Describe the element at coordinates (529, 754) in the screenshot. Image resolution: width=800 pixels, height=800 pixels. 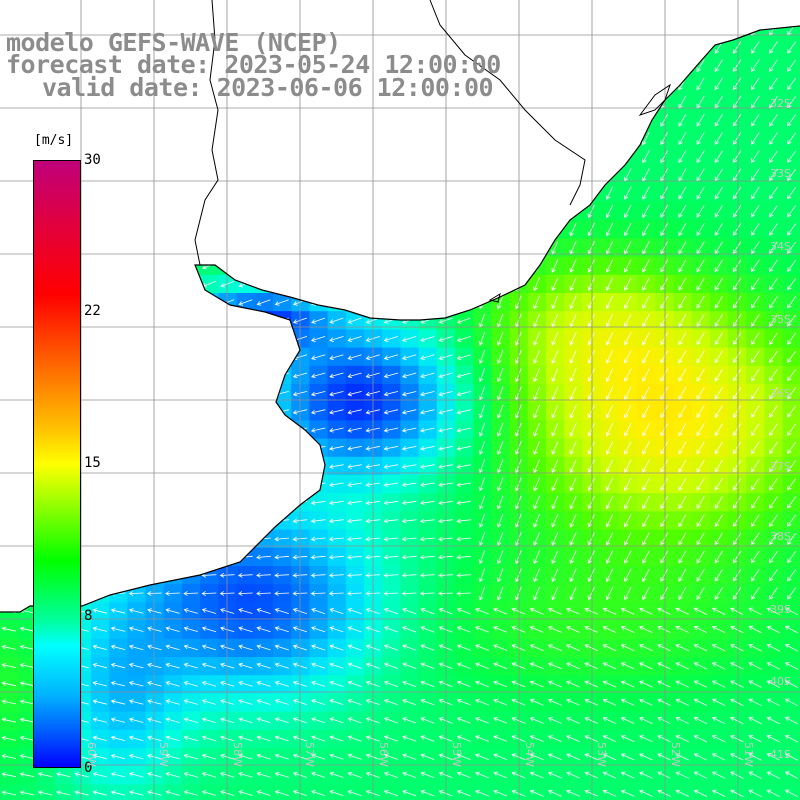
I see `lon-label-54W: 54W` at that location.